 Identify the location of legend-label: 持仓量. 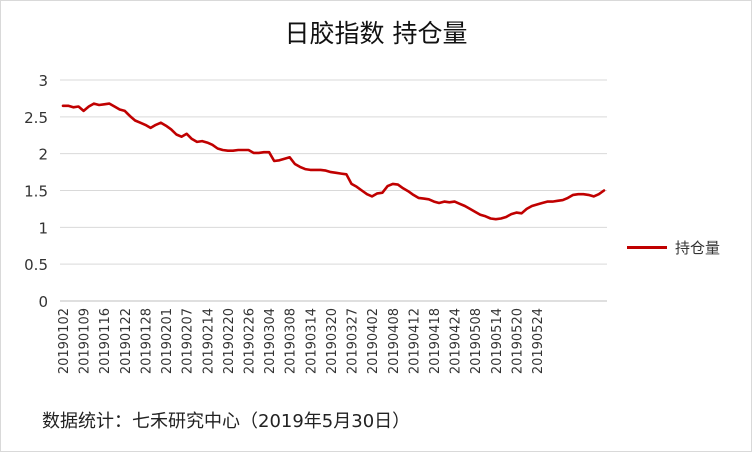
(698, 248).